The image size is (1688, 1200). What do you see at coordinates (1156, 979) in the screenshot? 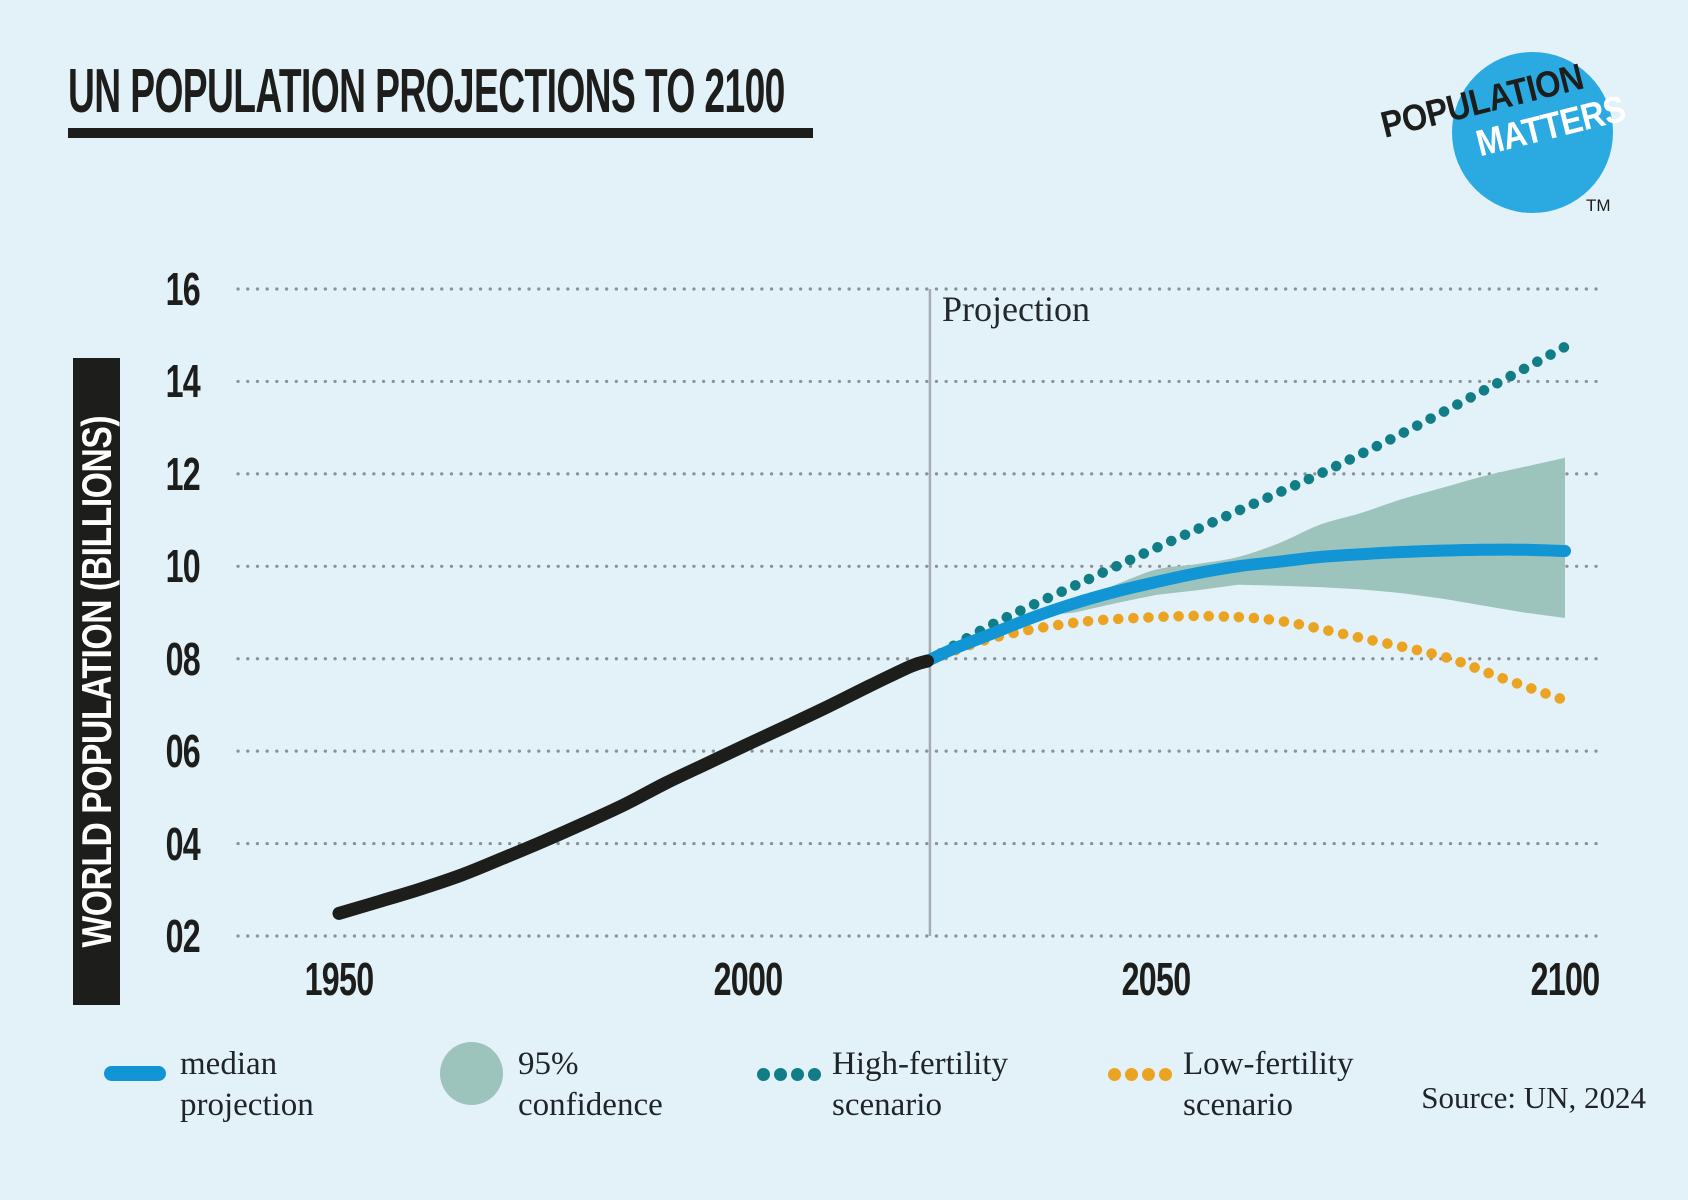
I see `x-tick-label: 2050` at bounding box center [1156, 979].